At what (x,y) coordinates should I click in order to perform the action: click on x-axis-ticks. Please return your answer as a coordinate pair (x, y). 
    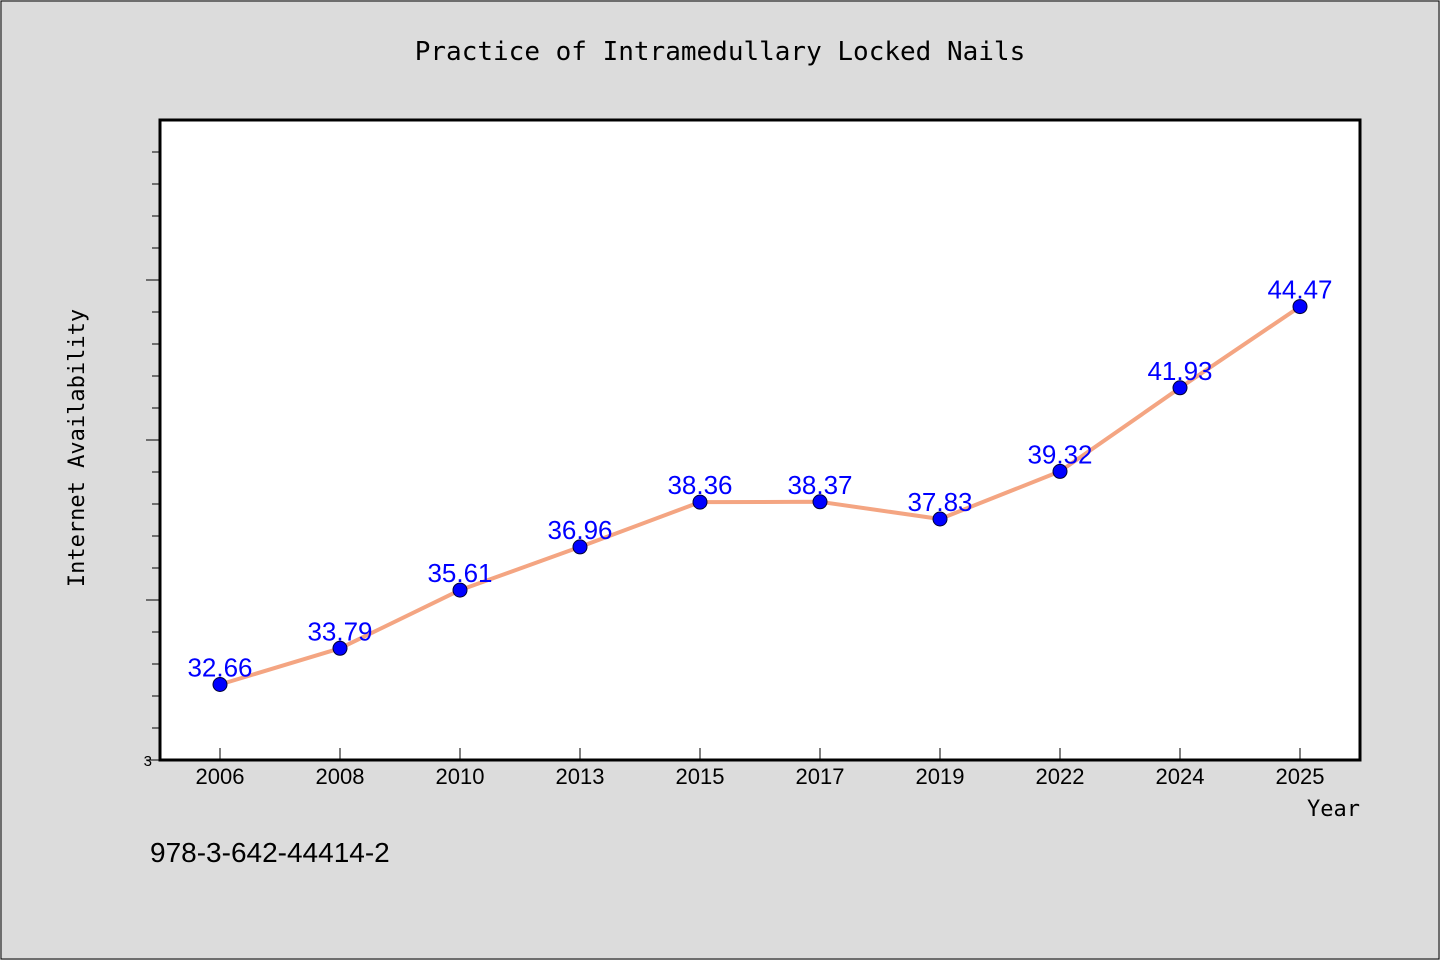
    Looking at the image, I should click on (760, 754).